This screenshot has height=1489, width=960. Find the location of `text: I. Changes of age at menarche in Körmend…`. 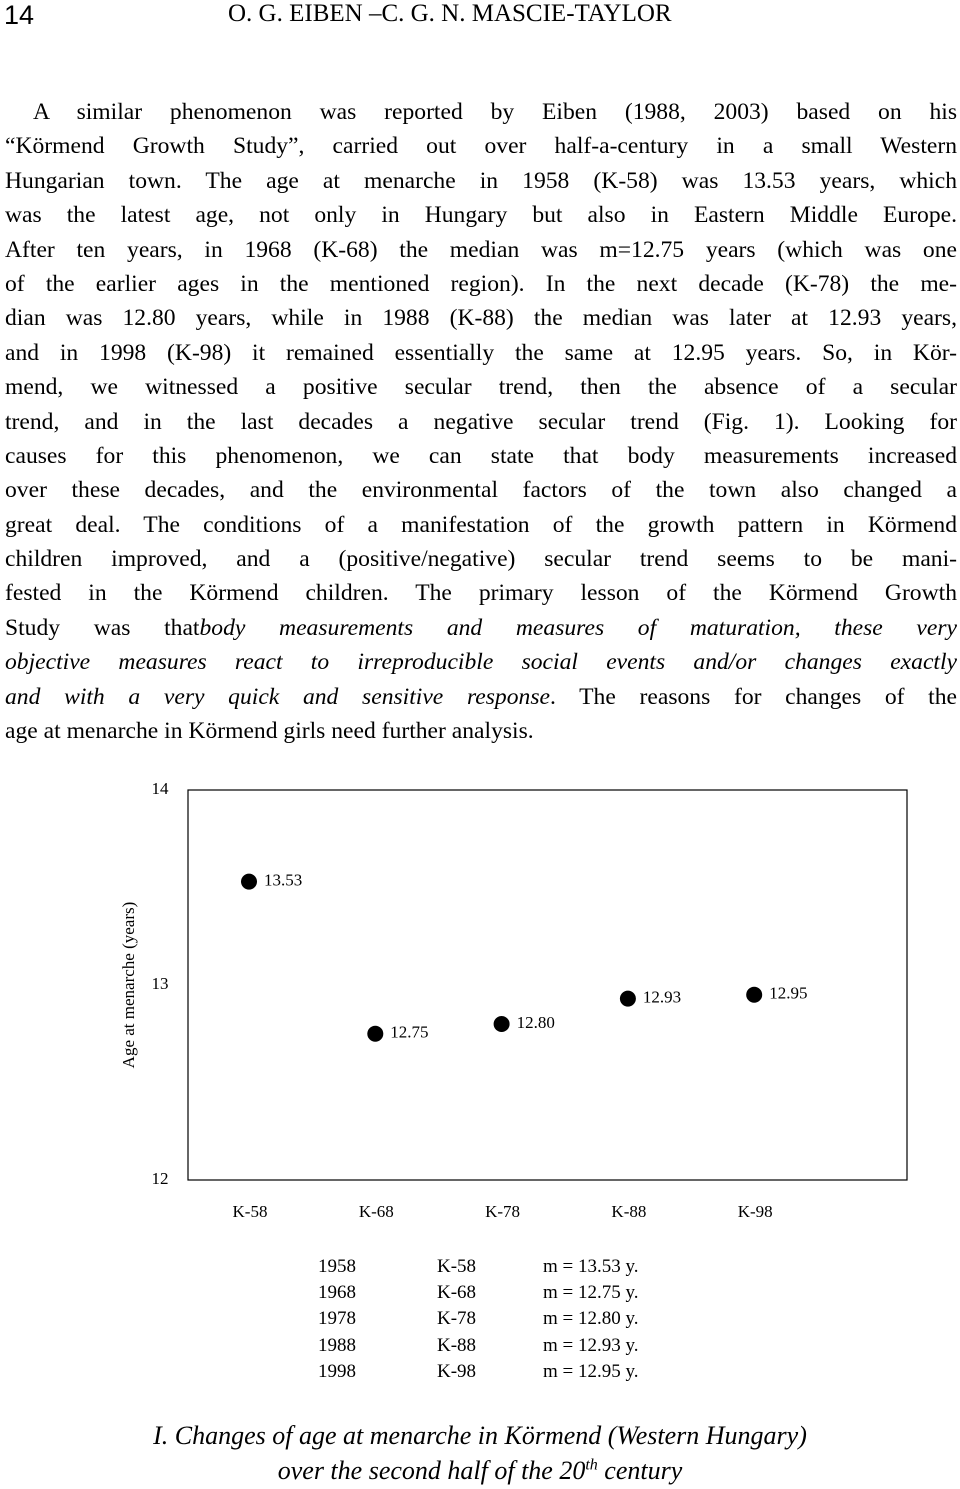

text: I. Changes of age at menarche in Körmend… is located at coordinates (480, 1435).